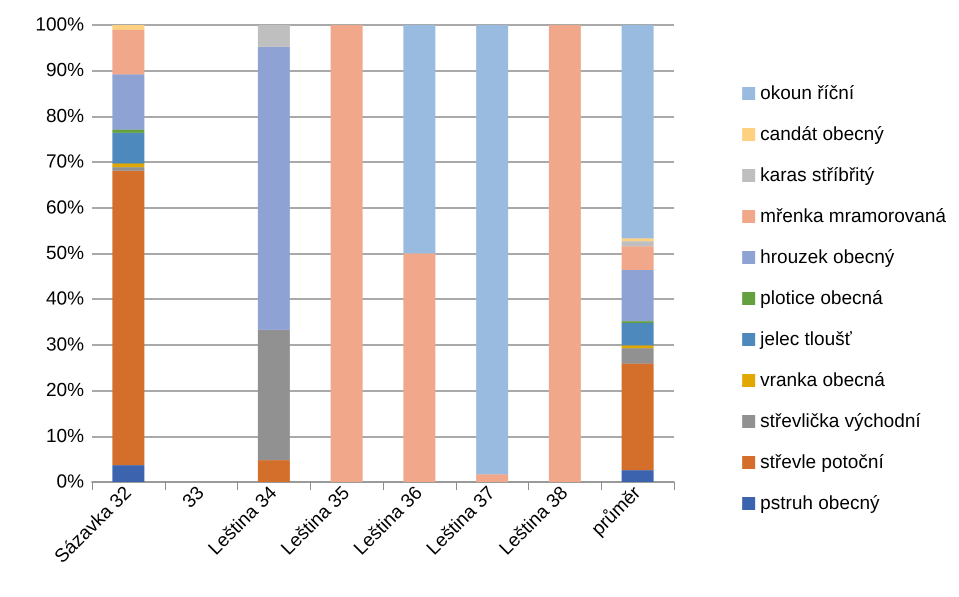 Image resolution: width=959 pixels, height=597 pixels. I want to click on legend-label: karas stříbřitý, so click(817, 175).